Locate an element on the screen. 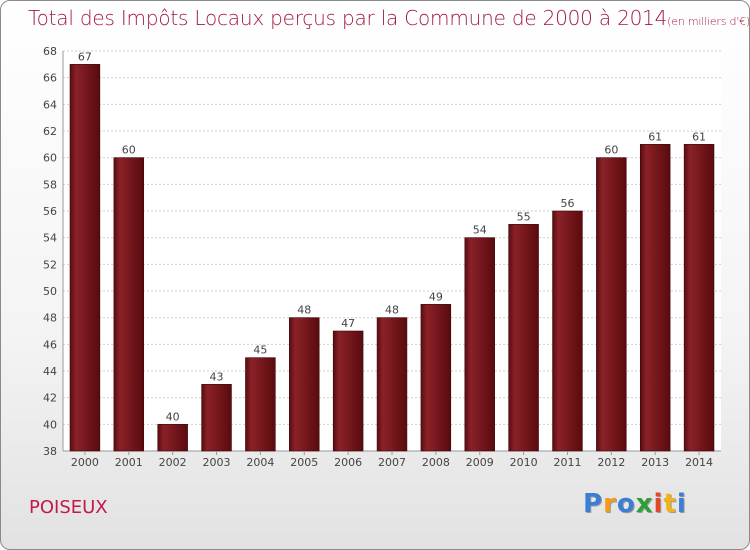 The height and width of the screenshot is (550, 750). x-tick-label: 2007 is located at coordinates (392, 462).